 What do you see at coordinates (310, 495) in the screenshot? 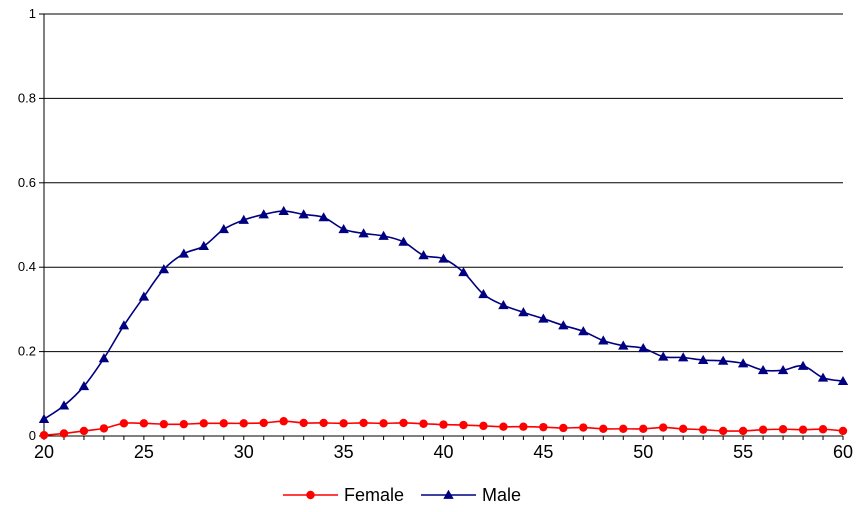
I see `legend-marker-female` at bounding box center [310, 495].